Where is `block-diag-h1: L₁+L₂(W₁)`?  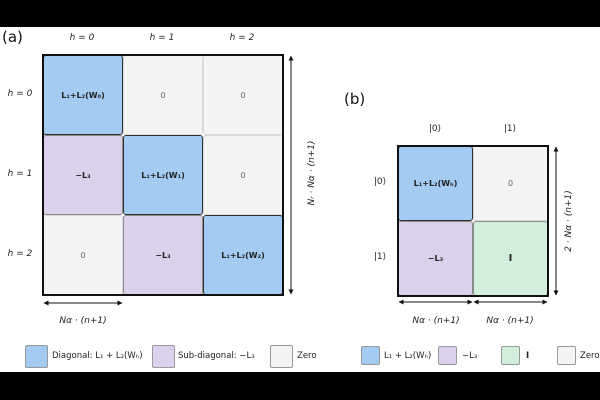
block-diag-h1: L₁+L₂(W₁) is located at coordinates (163, 175).